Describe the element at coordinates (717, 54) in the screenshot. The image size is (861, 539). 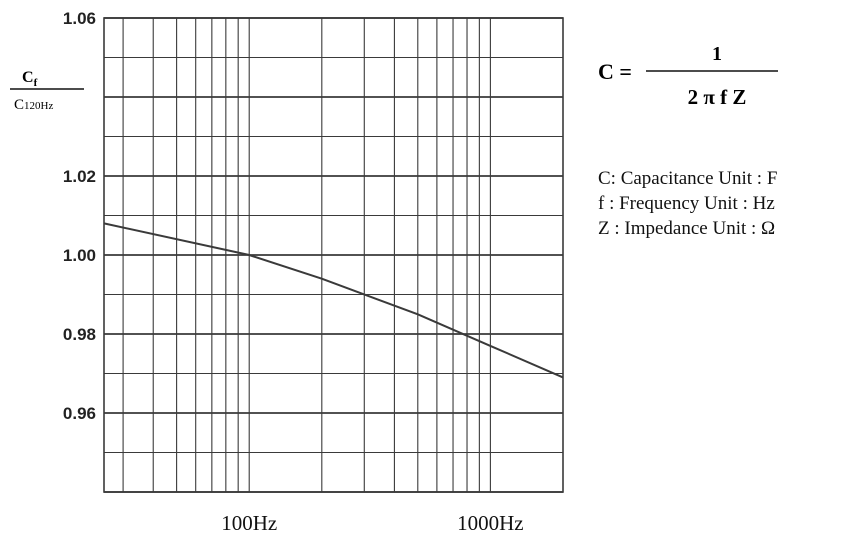
I see `formula-numerator: 1` at that location.